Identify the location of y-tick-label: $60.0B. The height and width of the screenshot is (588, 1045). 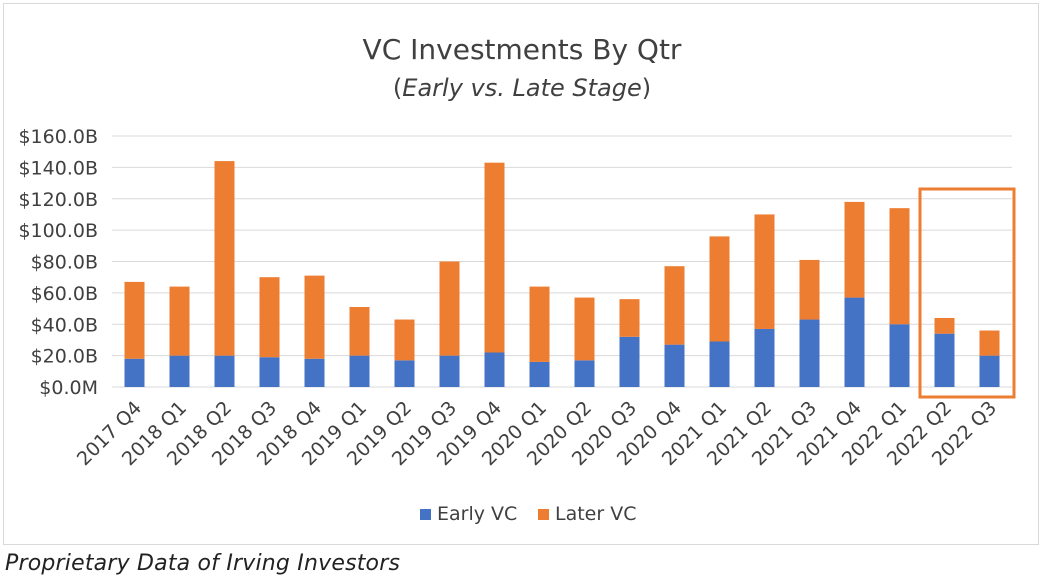
(64, 294).